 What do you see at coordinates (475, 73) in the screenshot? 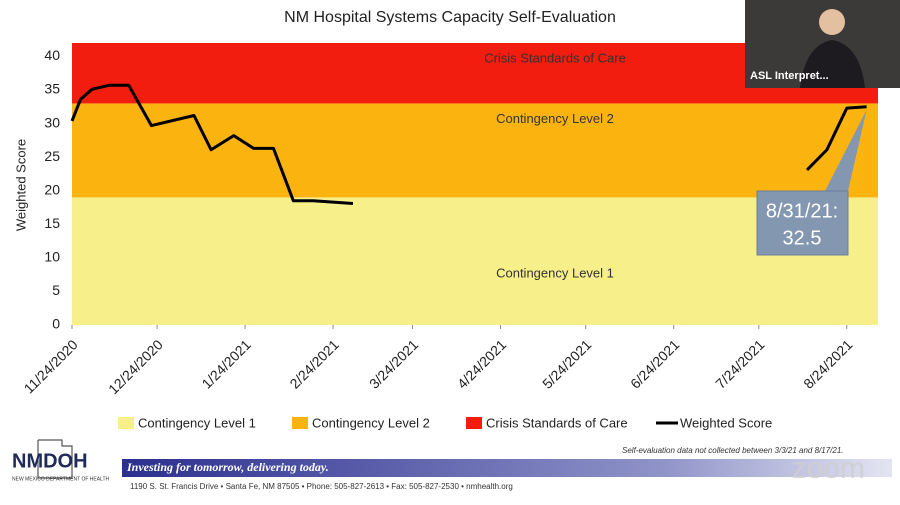
I see `band` at bounding box center [475, 73].